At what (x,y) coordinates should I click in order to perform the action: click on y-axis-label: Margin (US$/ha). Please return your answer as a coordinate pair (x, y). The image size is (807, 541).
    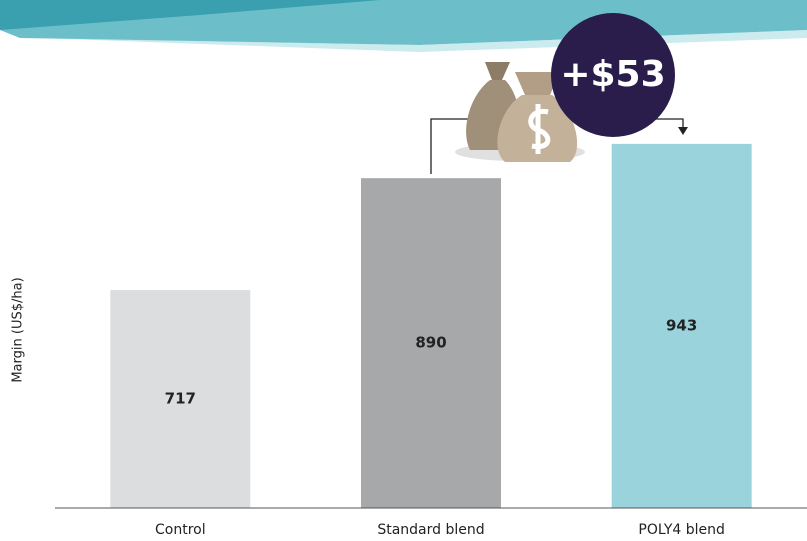
    Looking at the image, I should click on (18, 329).